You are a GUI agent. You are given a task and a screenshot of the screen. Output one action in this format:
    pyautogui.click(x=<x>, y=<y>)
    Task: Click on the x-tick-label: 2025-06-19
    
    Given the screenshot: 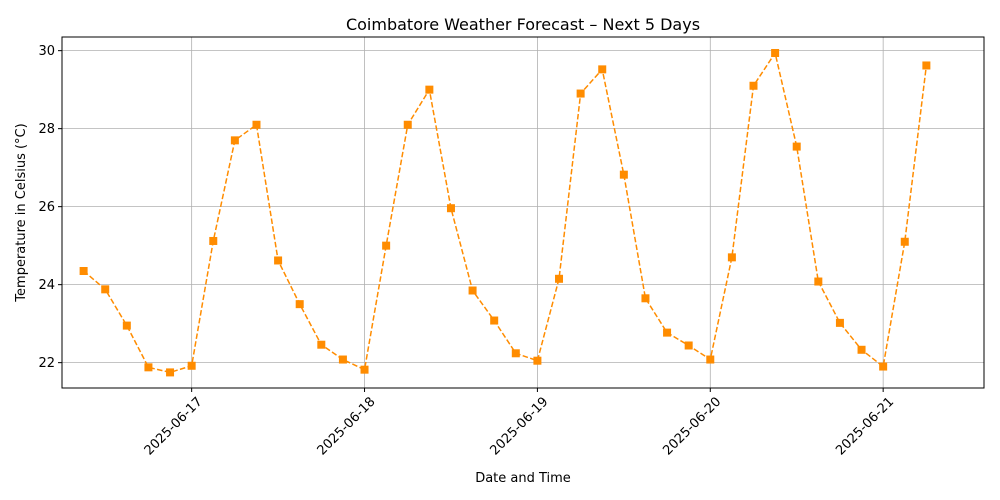 What is the action you would take?
    pyautogui.click(x=519, y=426)
    